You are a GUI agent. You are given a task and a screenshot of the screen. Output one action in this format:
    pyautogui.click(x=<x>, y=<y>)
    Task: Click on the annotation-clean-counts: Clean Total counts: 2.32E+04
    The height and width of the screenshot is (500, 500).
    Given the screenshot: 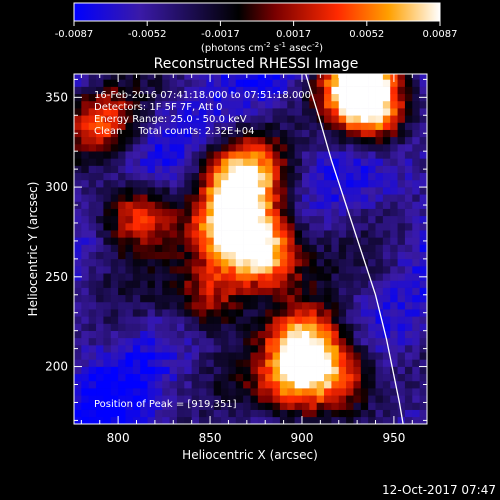 What is the action you would take?
    pyautogui.click(x=174, y=131)
    